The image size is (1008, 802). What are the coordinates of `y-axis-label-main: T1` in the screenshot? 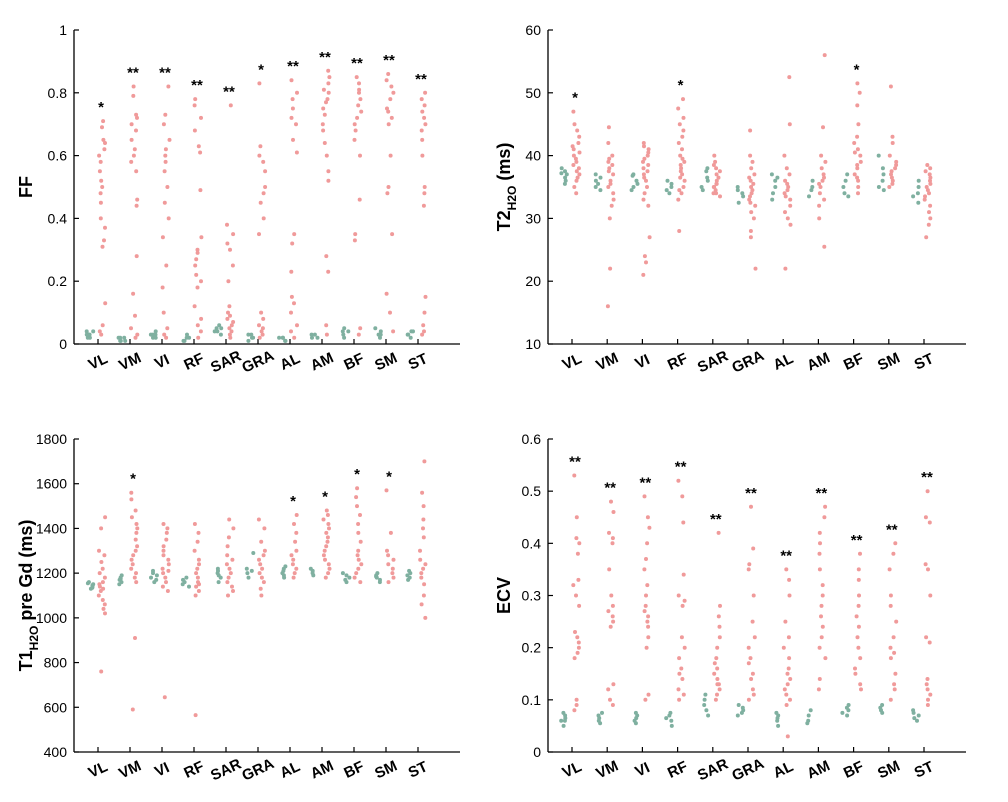 It's located at (26, 660).